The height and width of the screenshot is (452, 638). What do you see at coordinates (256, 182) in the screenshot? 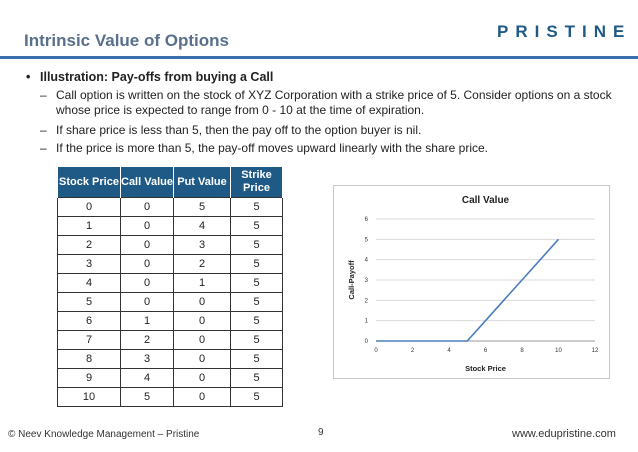
I see `header-strike-price: Strike Price` at bounding box center [256, 182].